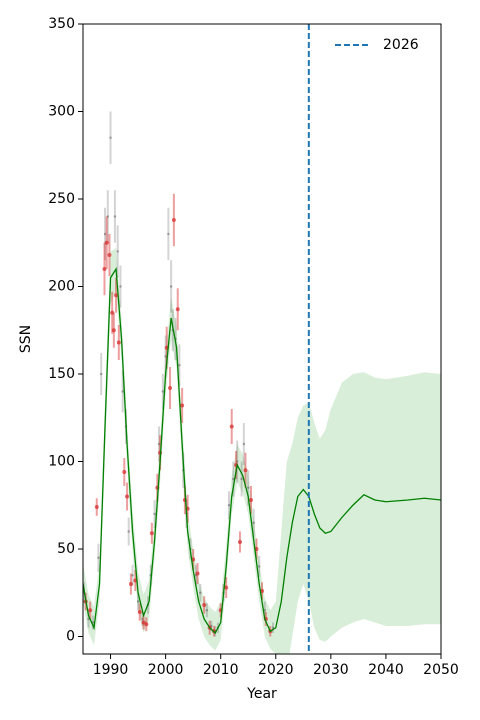  Describe the element at coordinates (441, 670) in the screenshot. I see `x-tick-label: 2050` at that location.